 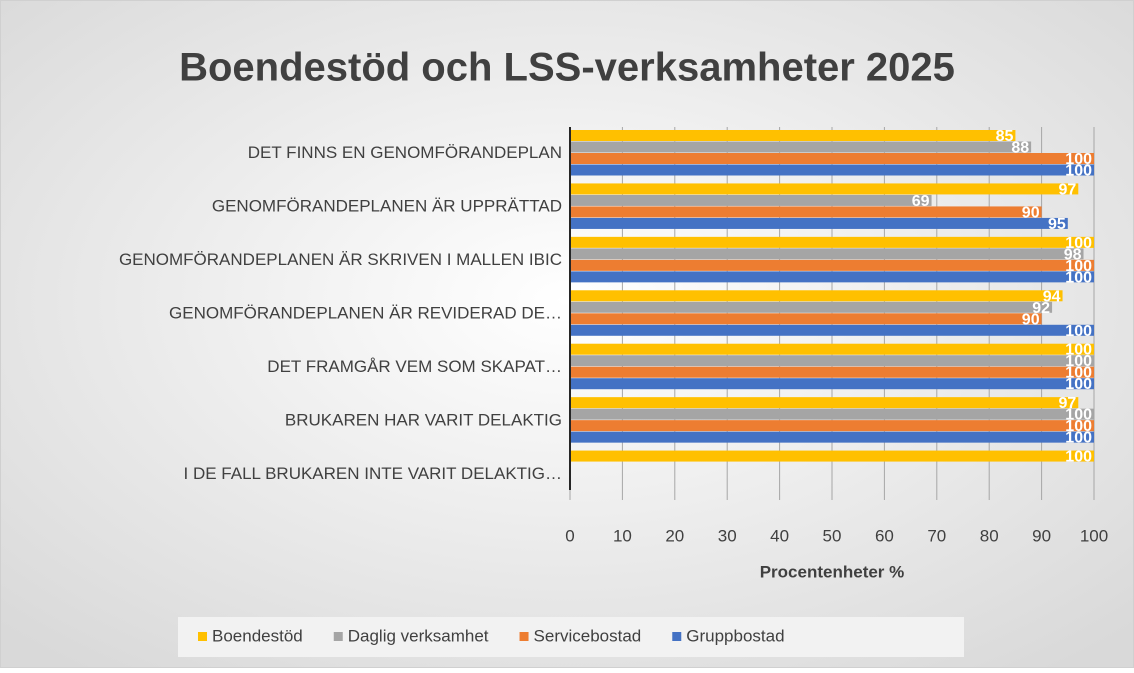 What do you see at coordinates (1073, 254) in the screenshot?
I see `data-label: 98` at bounding box center [1073, 254].